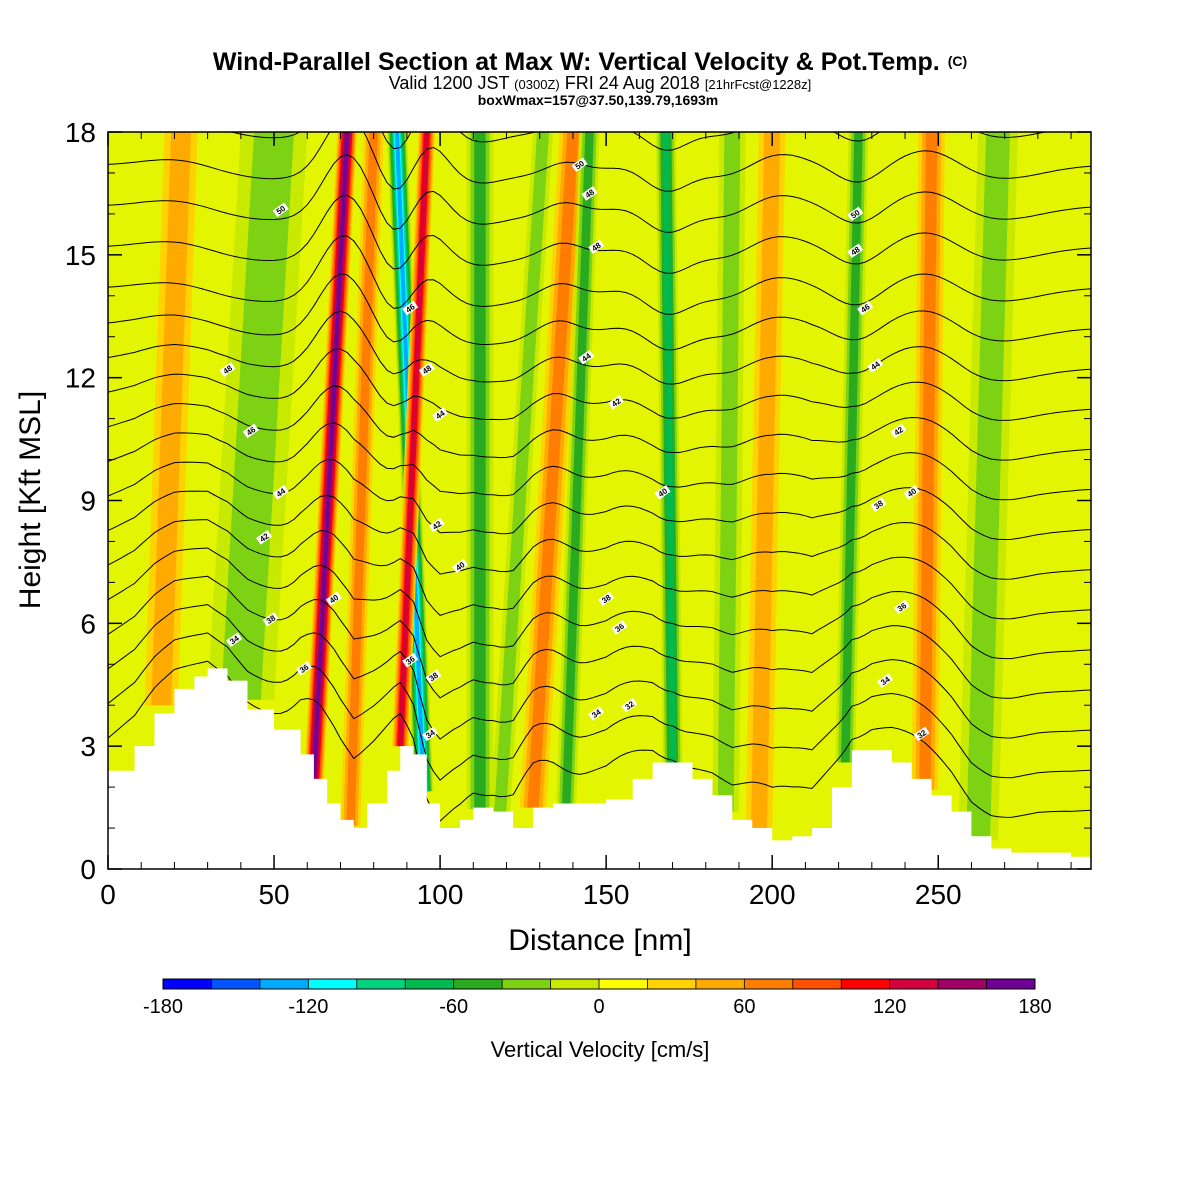 Image resolution: width=1200 pixels, height=1200 pixels. Describe the element at coordinates (80, 132) in the screenshot. I see `y-tick-label: 18` at that location.